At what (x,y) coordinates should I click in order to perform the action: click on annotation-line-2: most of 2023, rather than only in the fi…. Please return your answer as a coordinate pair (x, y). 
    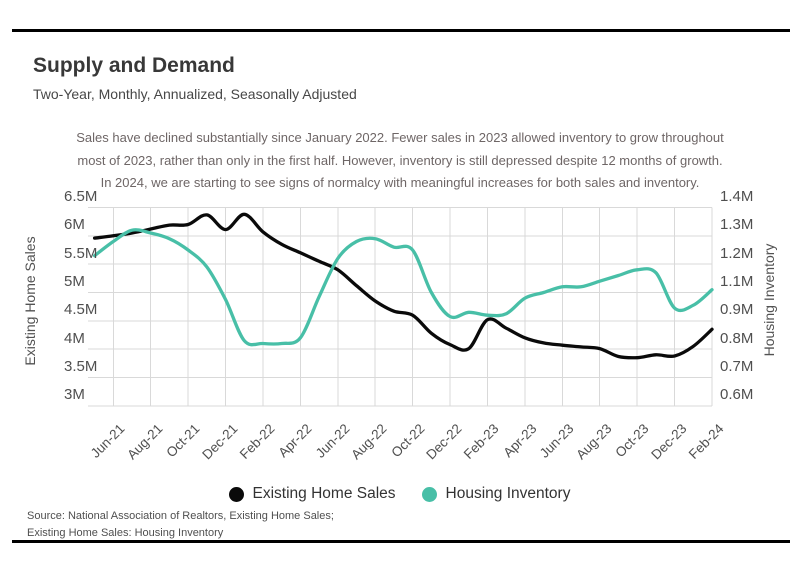
    Looking at the image, I should click on (400, 160).